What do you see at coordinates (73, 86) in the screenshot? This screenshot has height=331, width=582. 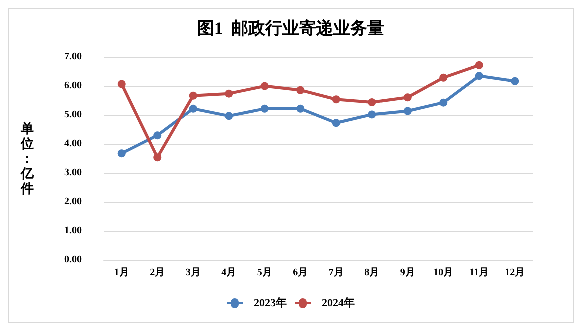 I see `y-tick-label: 6.00` at bounding box center [73, 86].